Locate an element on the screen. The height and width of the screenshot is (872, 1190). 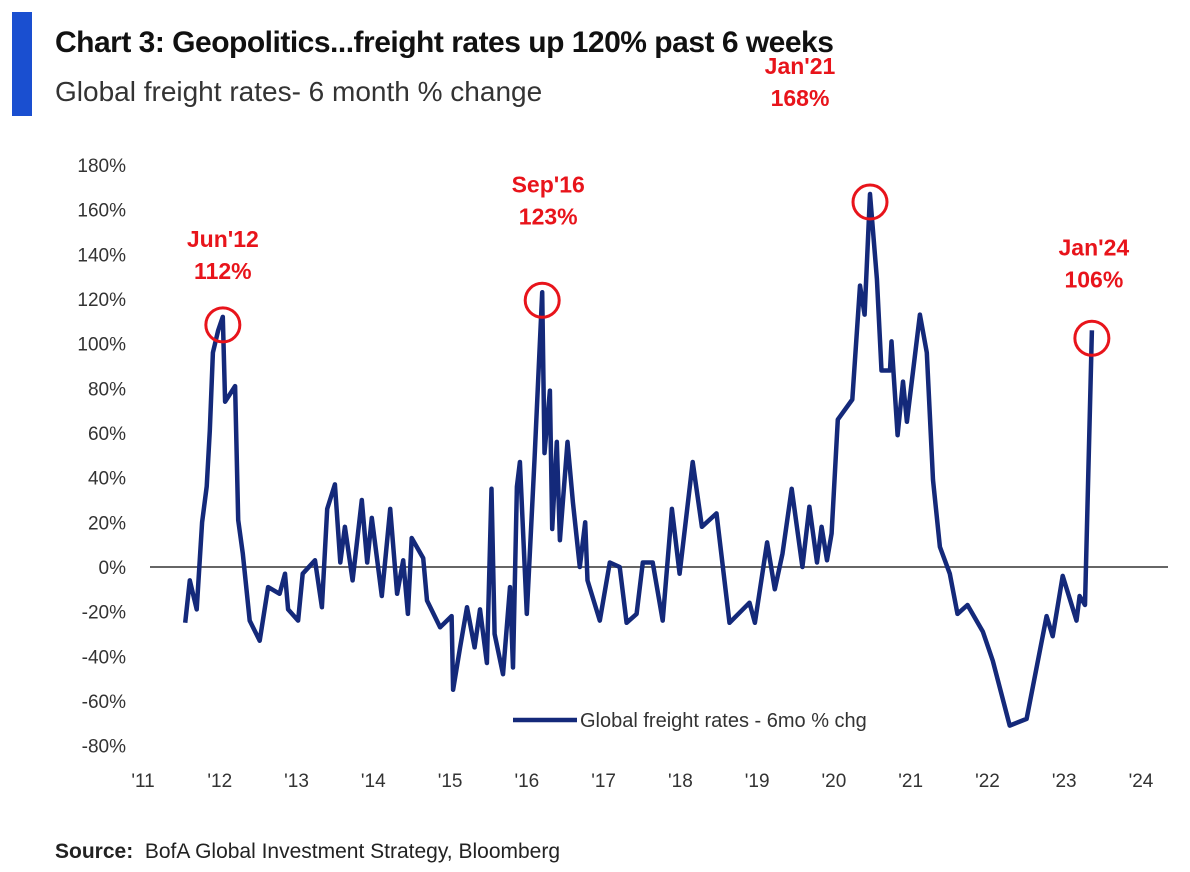
source-label: Source: is located at coordinates (94, 851).